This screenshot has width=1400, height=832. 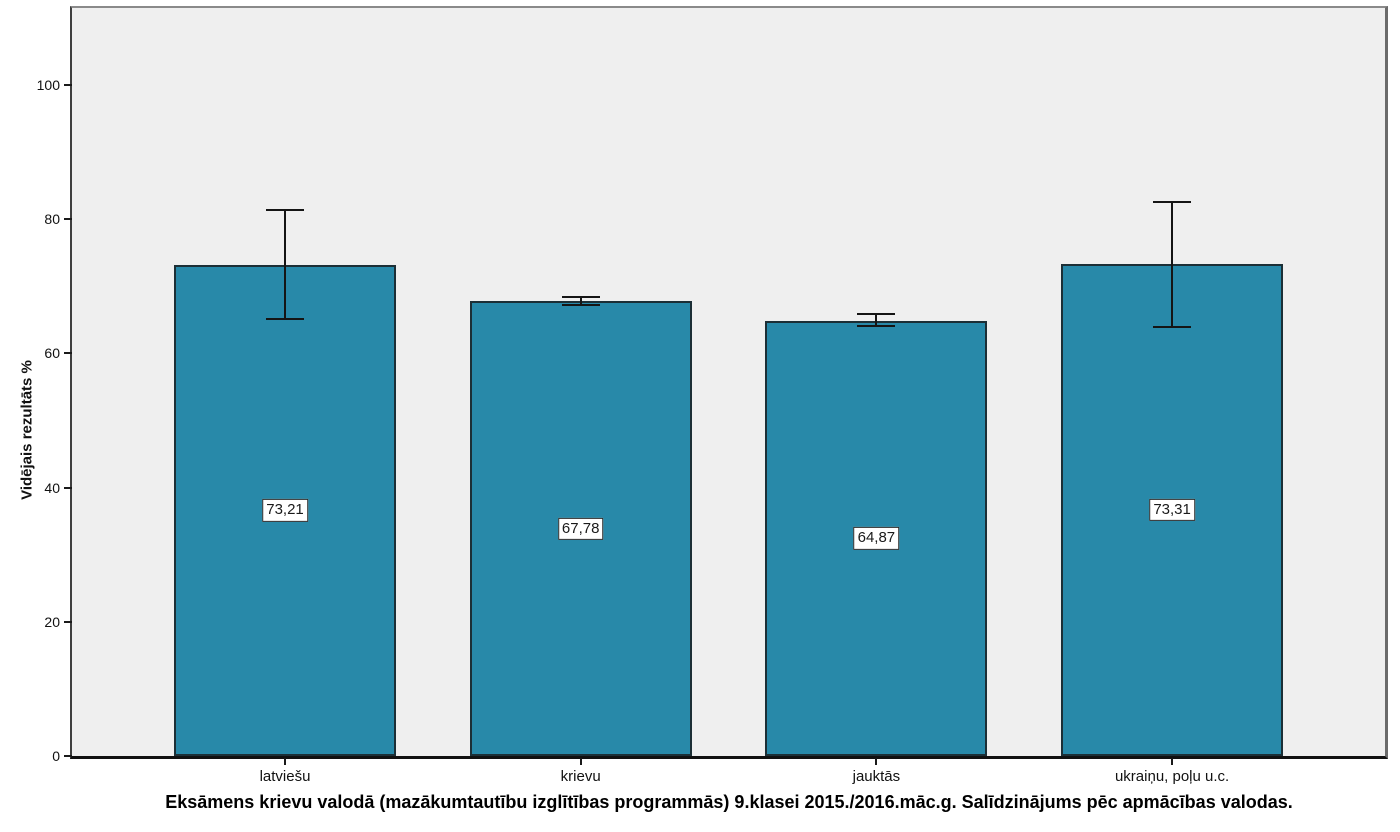 I want to click on bar-value-label: 73,31, so click(x=1172, y=510).